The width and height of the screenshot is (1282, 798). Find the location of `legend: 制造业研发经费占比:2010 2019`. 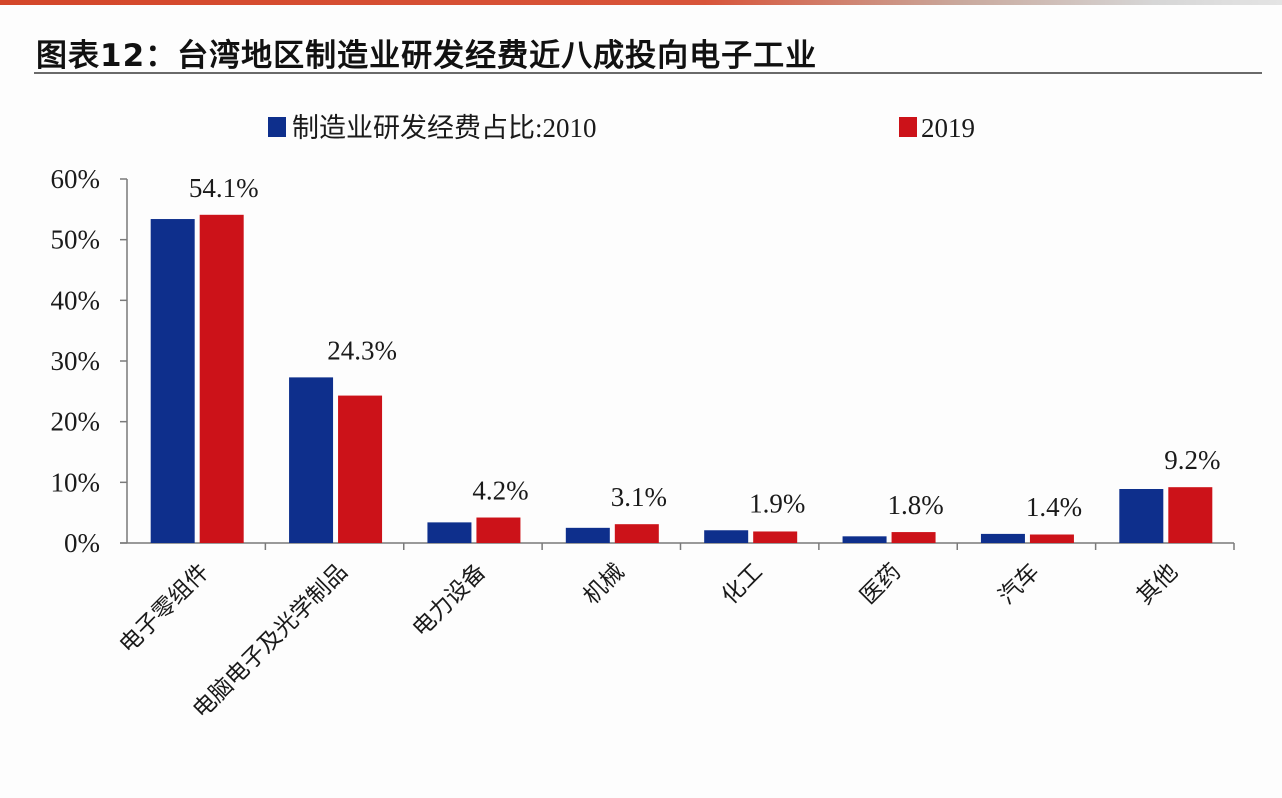

legend: 制造业研发经费占比:2010 2019 is located at coordinates (621, 128).